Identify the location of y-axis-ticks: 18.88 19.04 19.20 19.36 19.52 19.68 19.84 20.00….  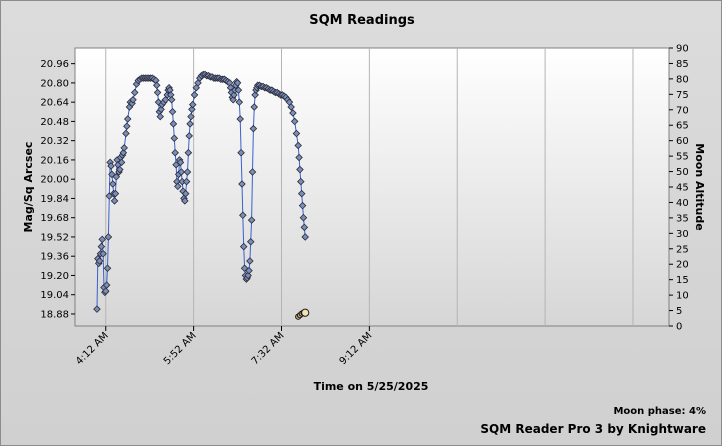
(57, 189).